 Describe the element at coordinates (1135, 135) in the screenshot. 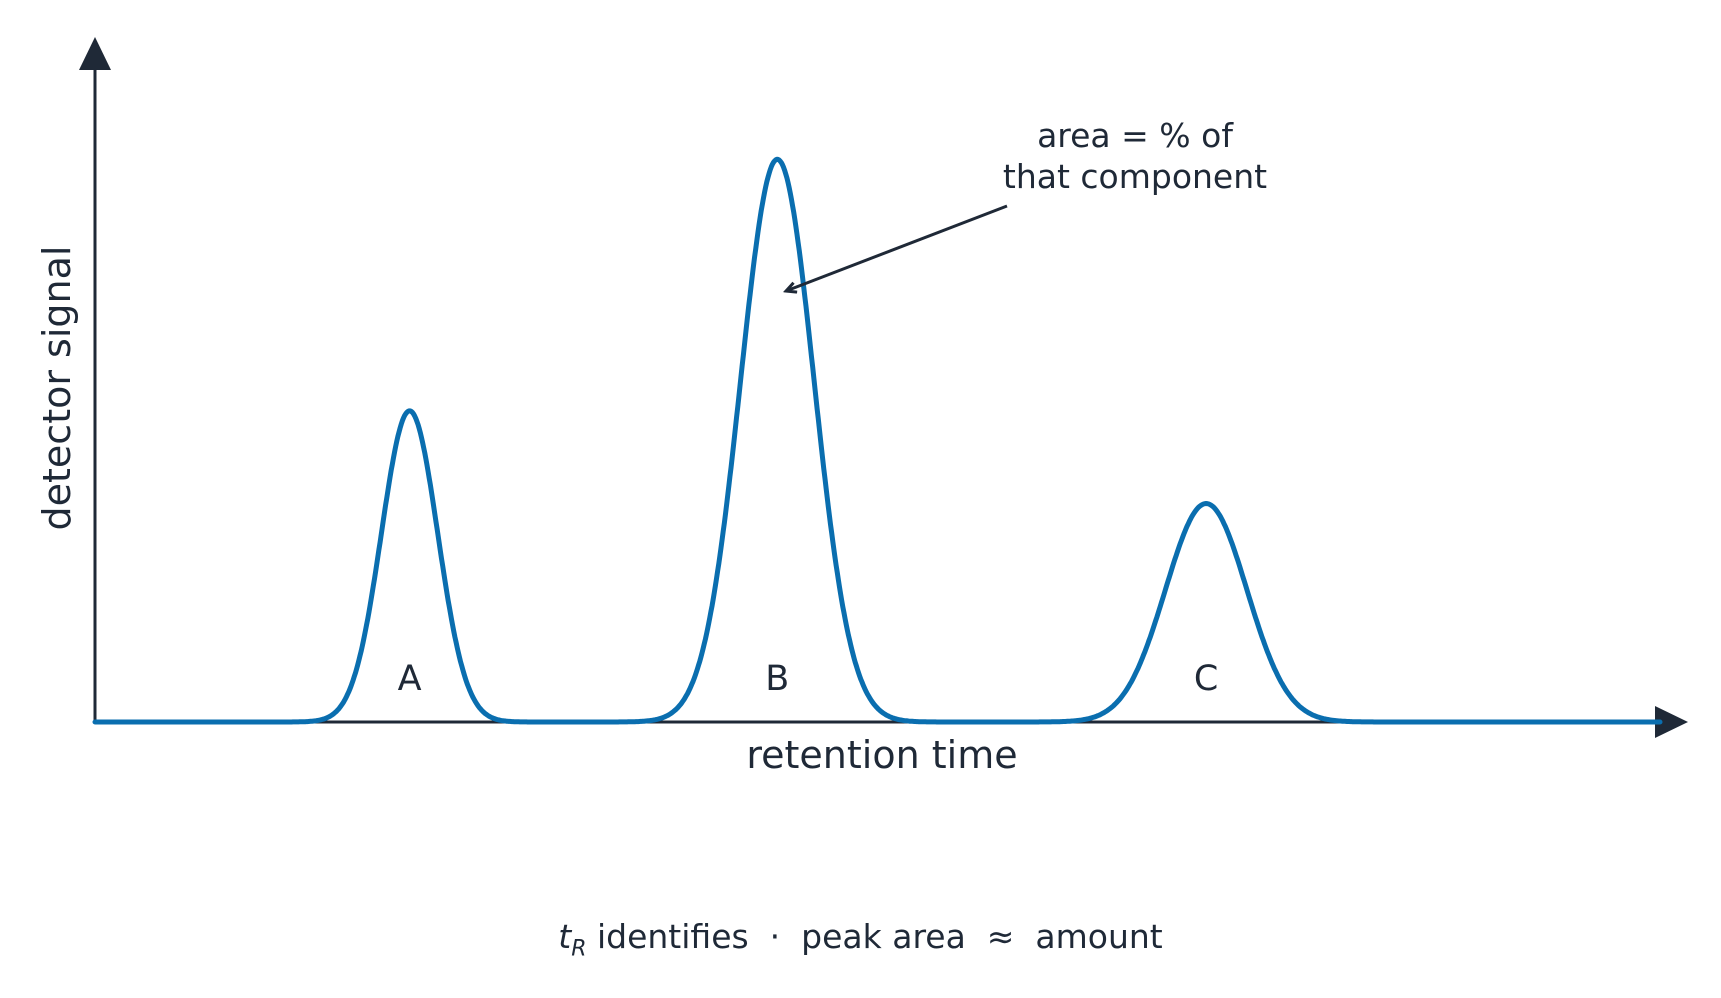

I see `annotation-line-1: area = % of` at that location.